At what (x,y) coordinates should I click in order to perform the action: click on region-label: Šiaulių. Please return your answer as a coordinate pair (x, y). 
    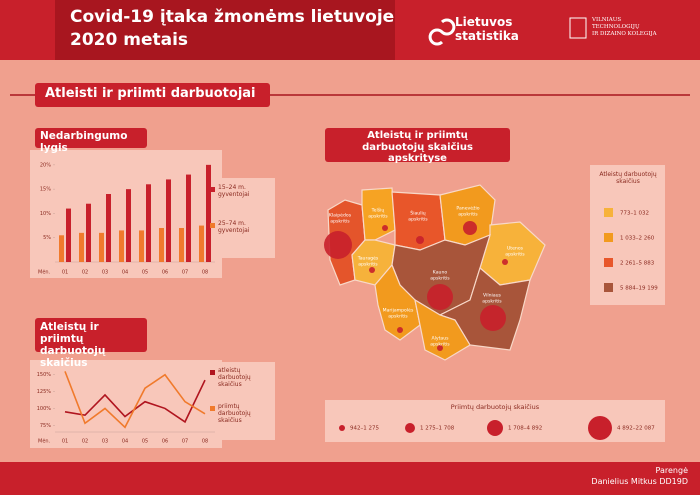
    Looking at the image, I should click on (417, 213).